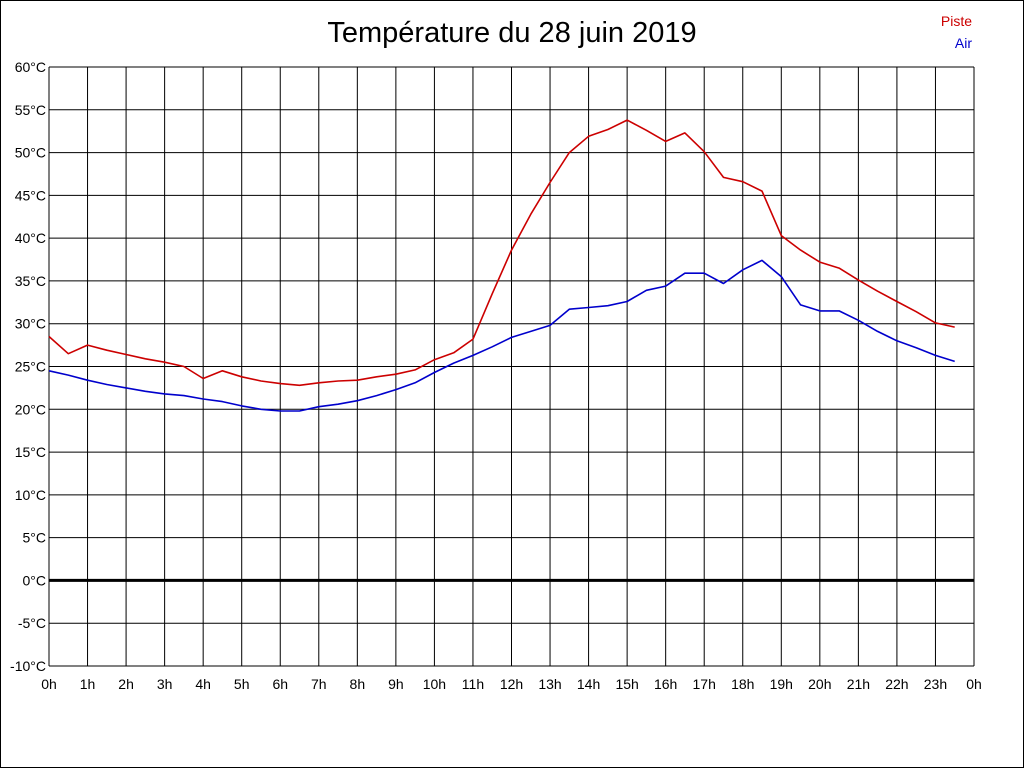 This screenshot has width=1024, height=768. Describe the element at coordinates (512, 33) in the screenshot. I see `chart-title: Température du 28 juin 2019` at that location.